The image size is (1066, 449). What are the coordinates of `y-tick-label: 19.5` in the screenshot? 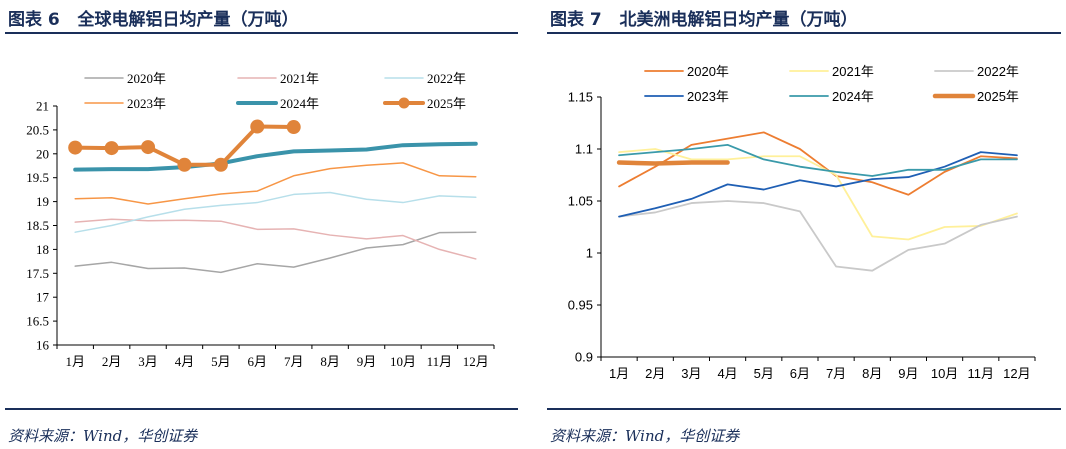 It's located at (37, 177).